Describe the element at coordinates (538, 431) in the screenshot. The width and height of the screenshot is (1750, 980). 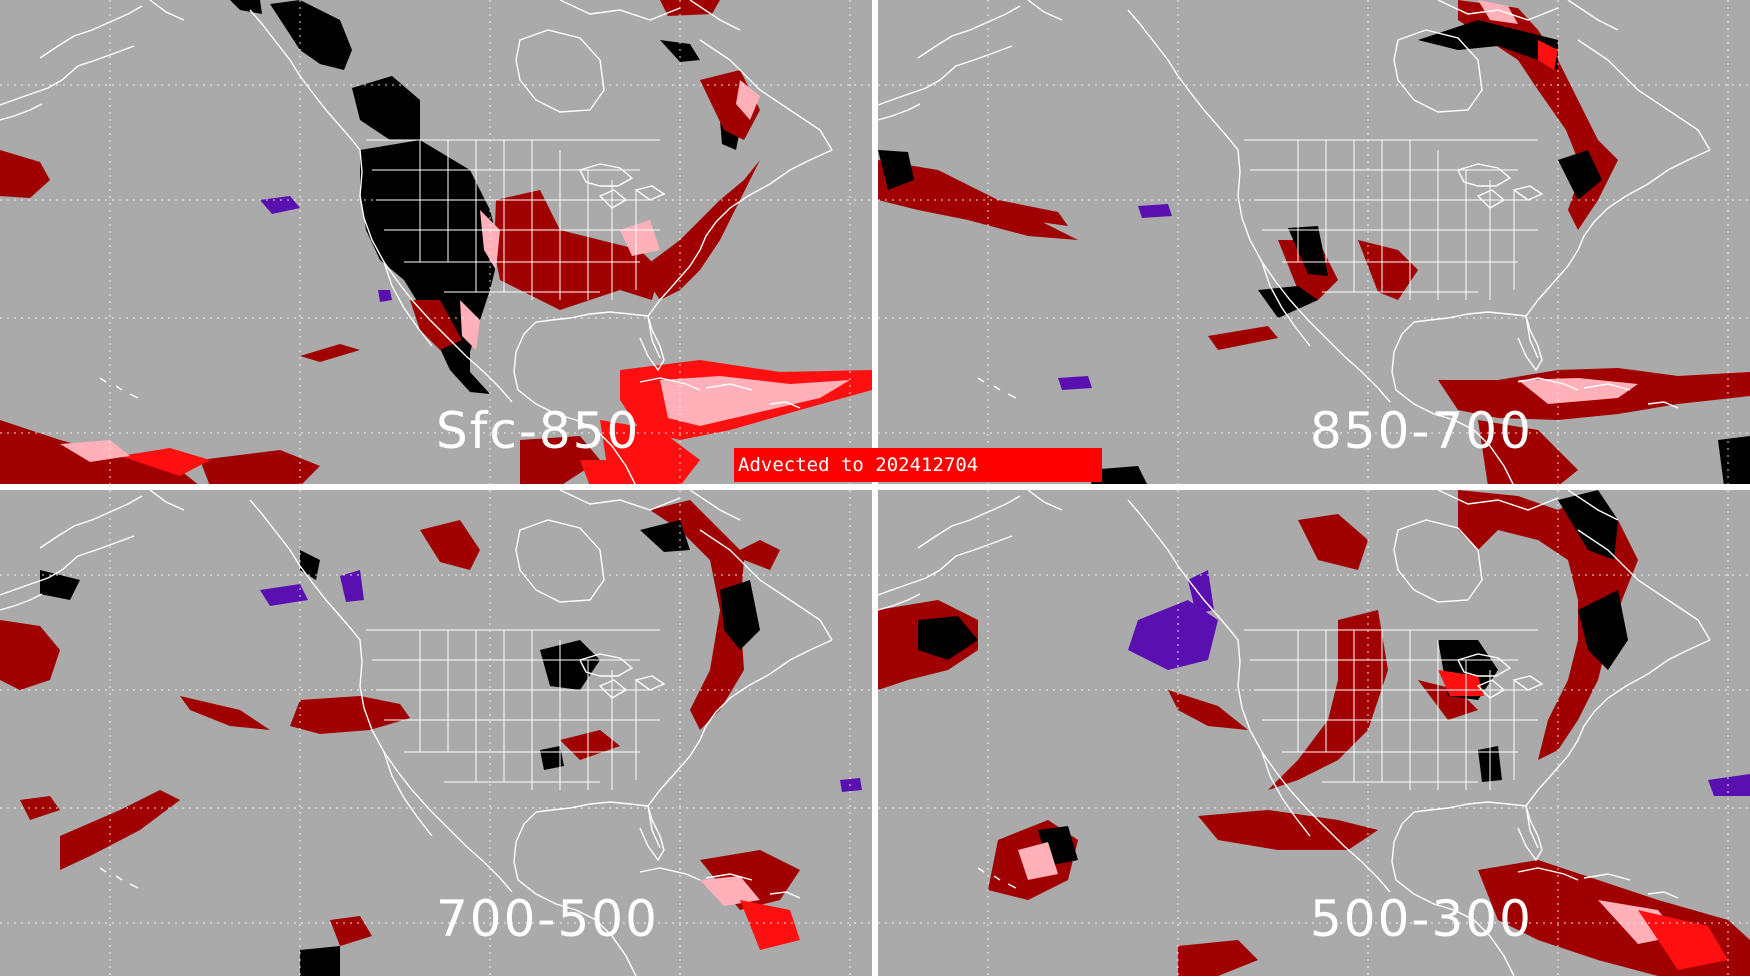
I see `panel-label-sfc-850: Sfc-850` at that location.